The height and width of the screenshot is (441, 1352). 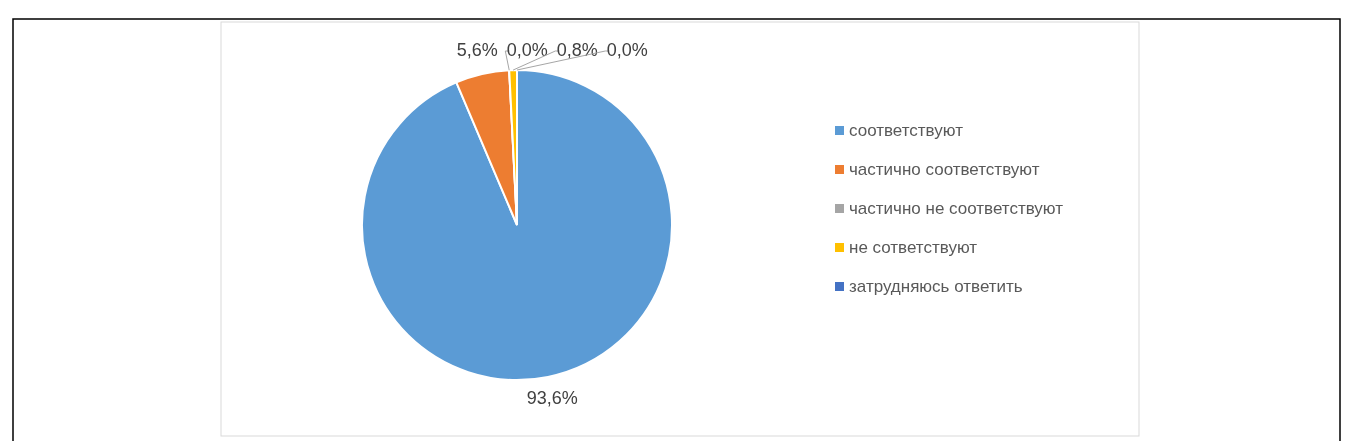 I want to click on data-label: 93,6%, so click(x=552, y=398).